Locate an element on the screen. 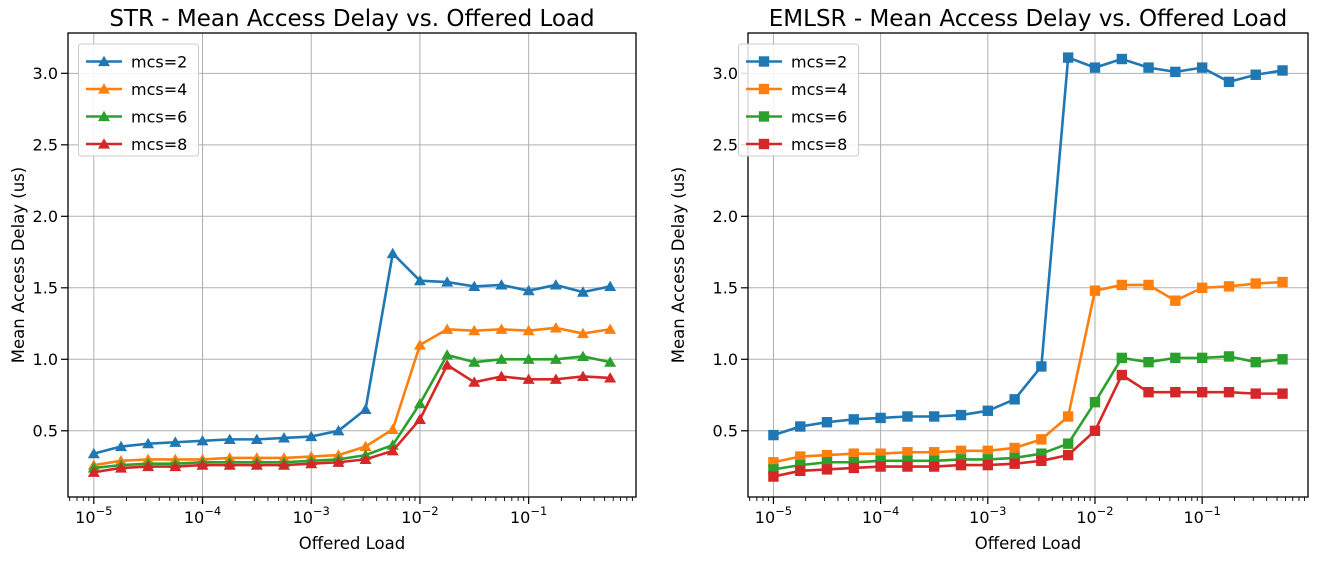  y-tick-label: 0.5 is located at coordinates (45, 430).